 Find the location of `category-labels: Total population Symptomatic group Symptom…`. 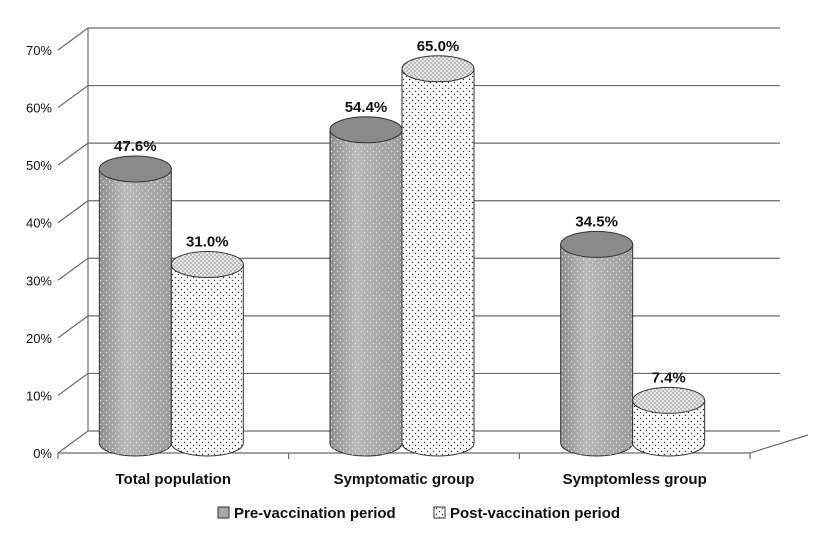

category-labels: Total population Symptomatic group Symptom… is located at coordinates (411, 479).